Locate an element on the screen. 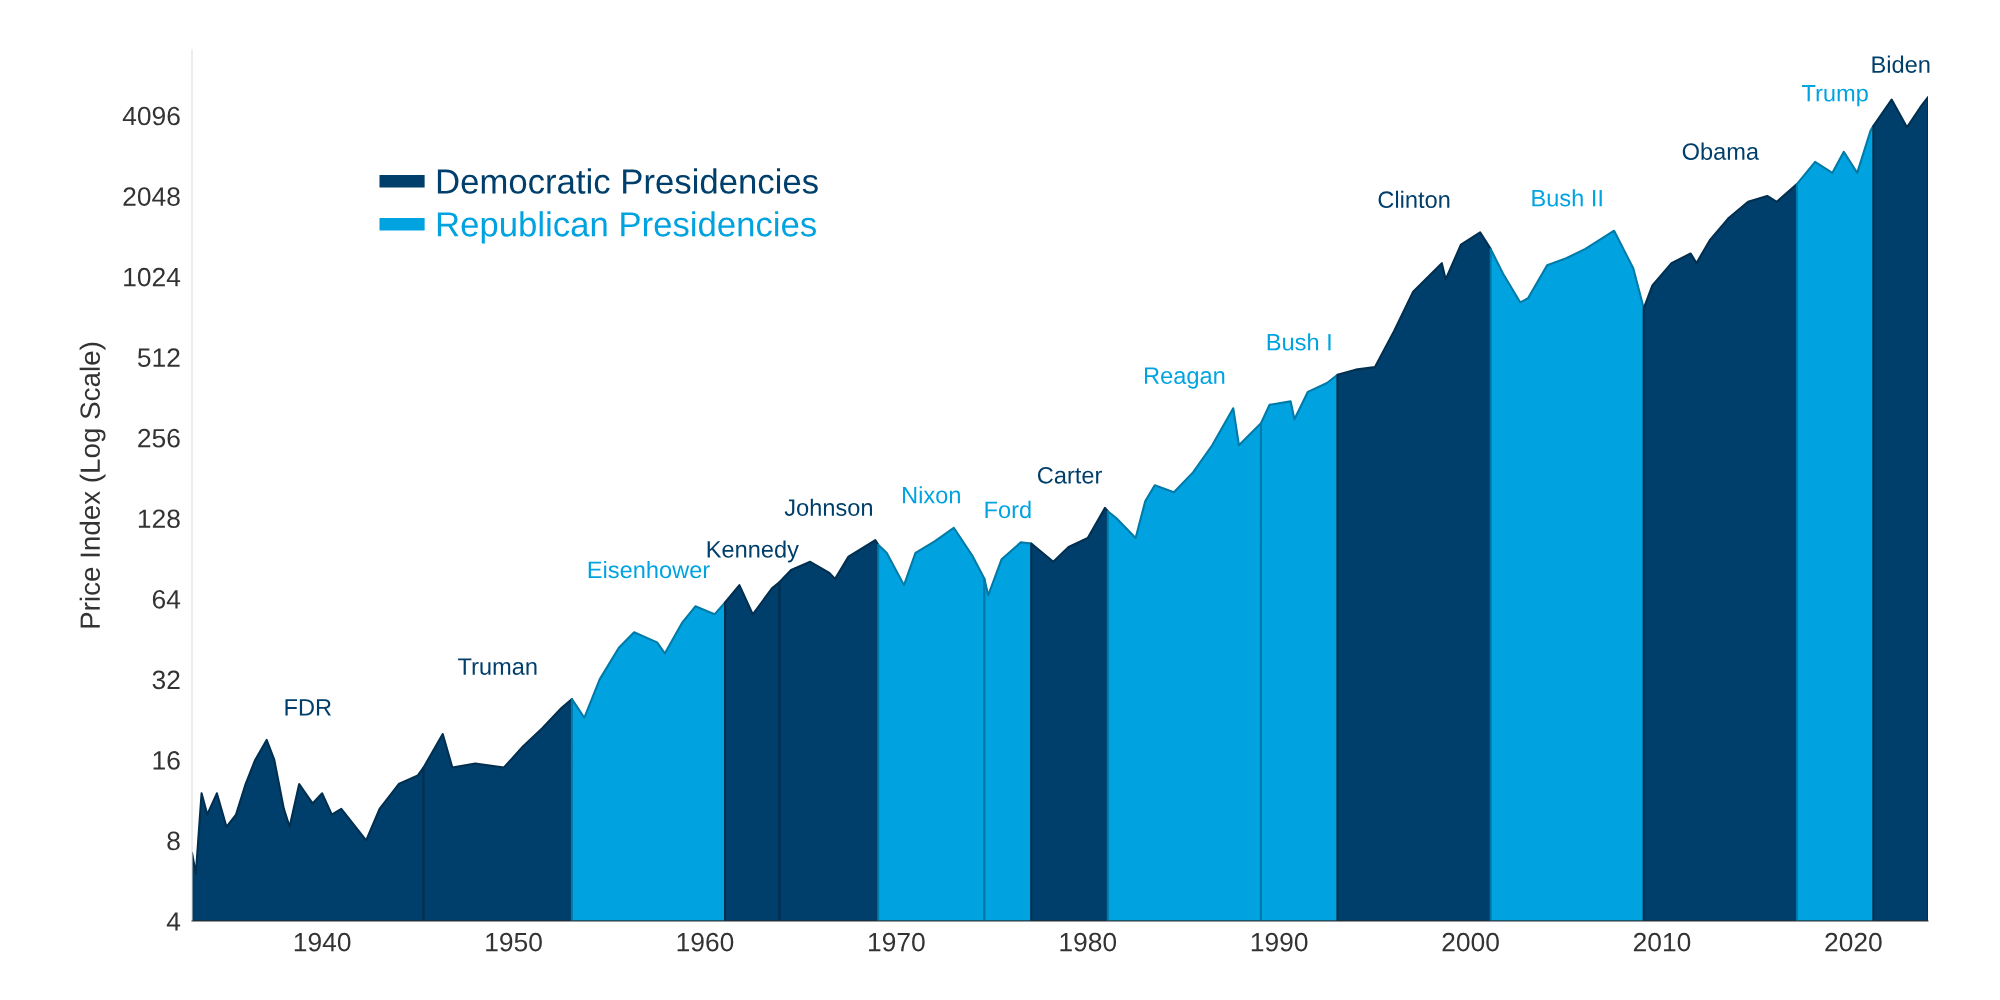 This screenshot has width=2000, height=1000. series-label: Trump is located at coordinates (1835, 96).